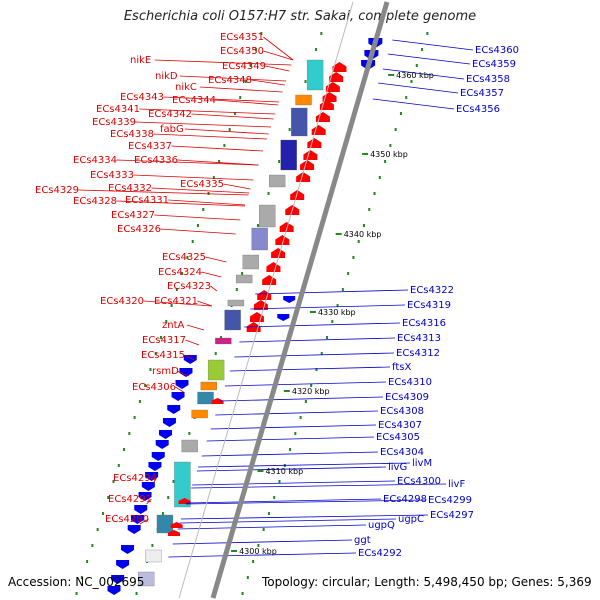  I want to click on gene-label-ecs4331: ECs4331, so click(147, 200).